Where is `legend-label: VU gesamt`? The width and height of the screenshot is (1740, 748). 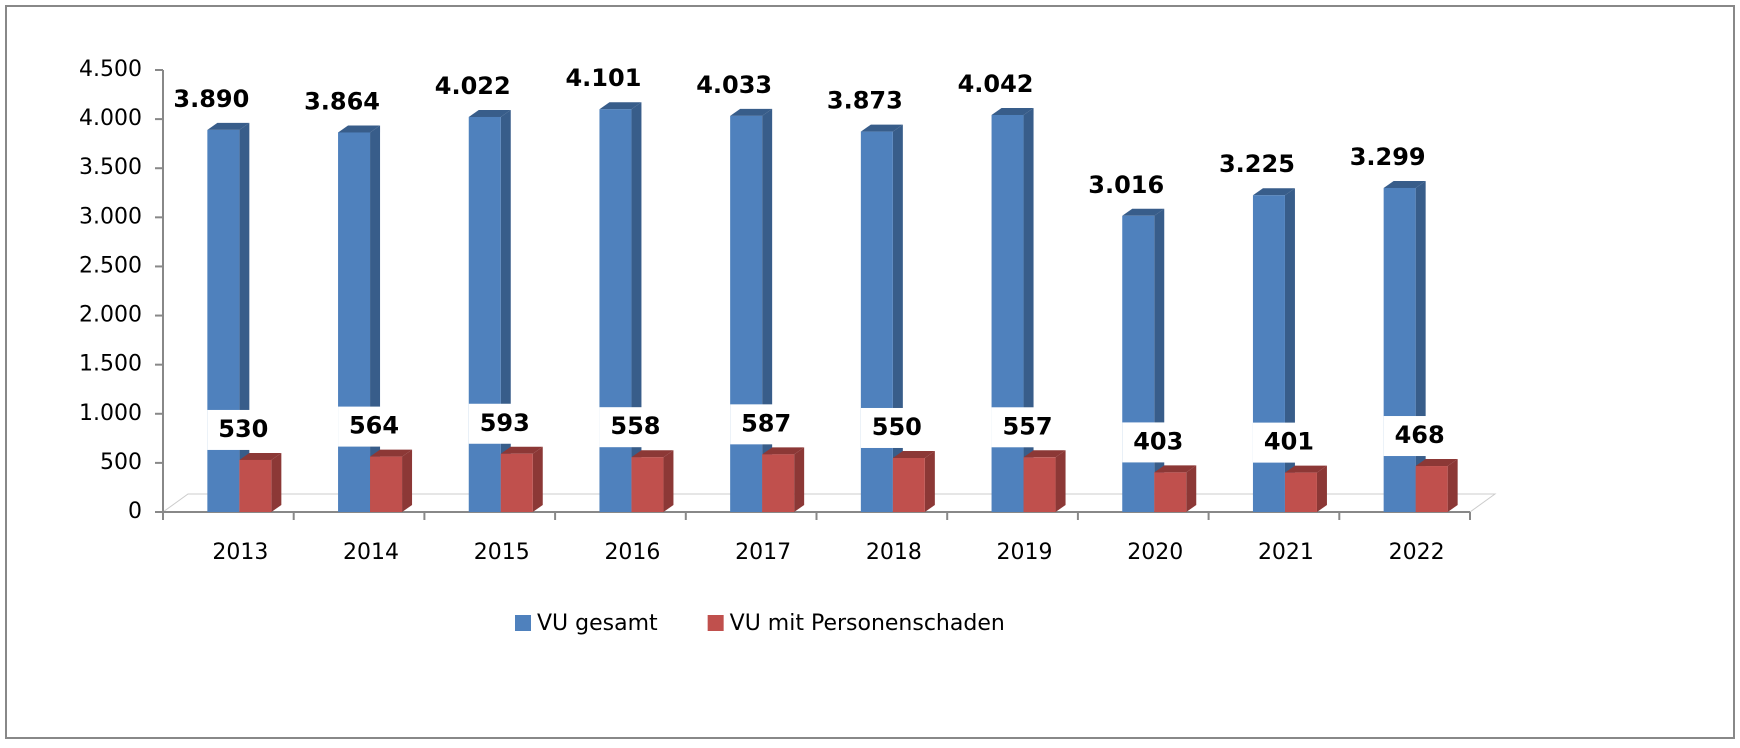
legend-label: VU gesamt is located at coordinates (597, 623).